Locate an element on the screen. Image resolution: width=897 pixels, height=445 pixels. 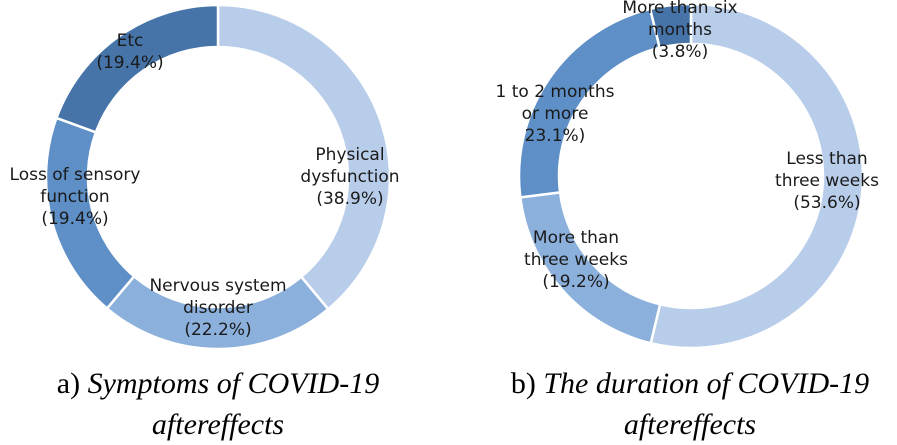
caption-a-prefix: a) is located at coordinates (68, 383).